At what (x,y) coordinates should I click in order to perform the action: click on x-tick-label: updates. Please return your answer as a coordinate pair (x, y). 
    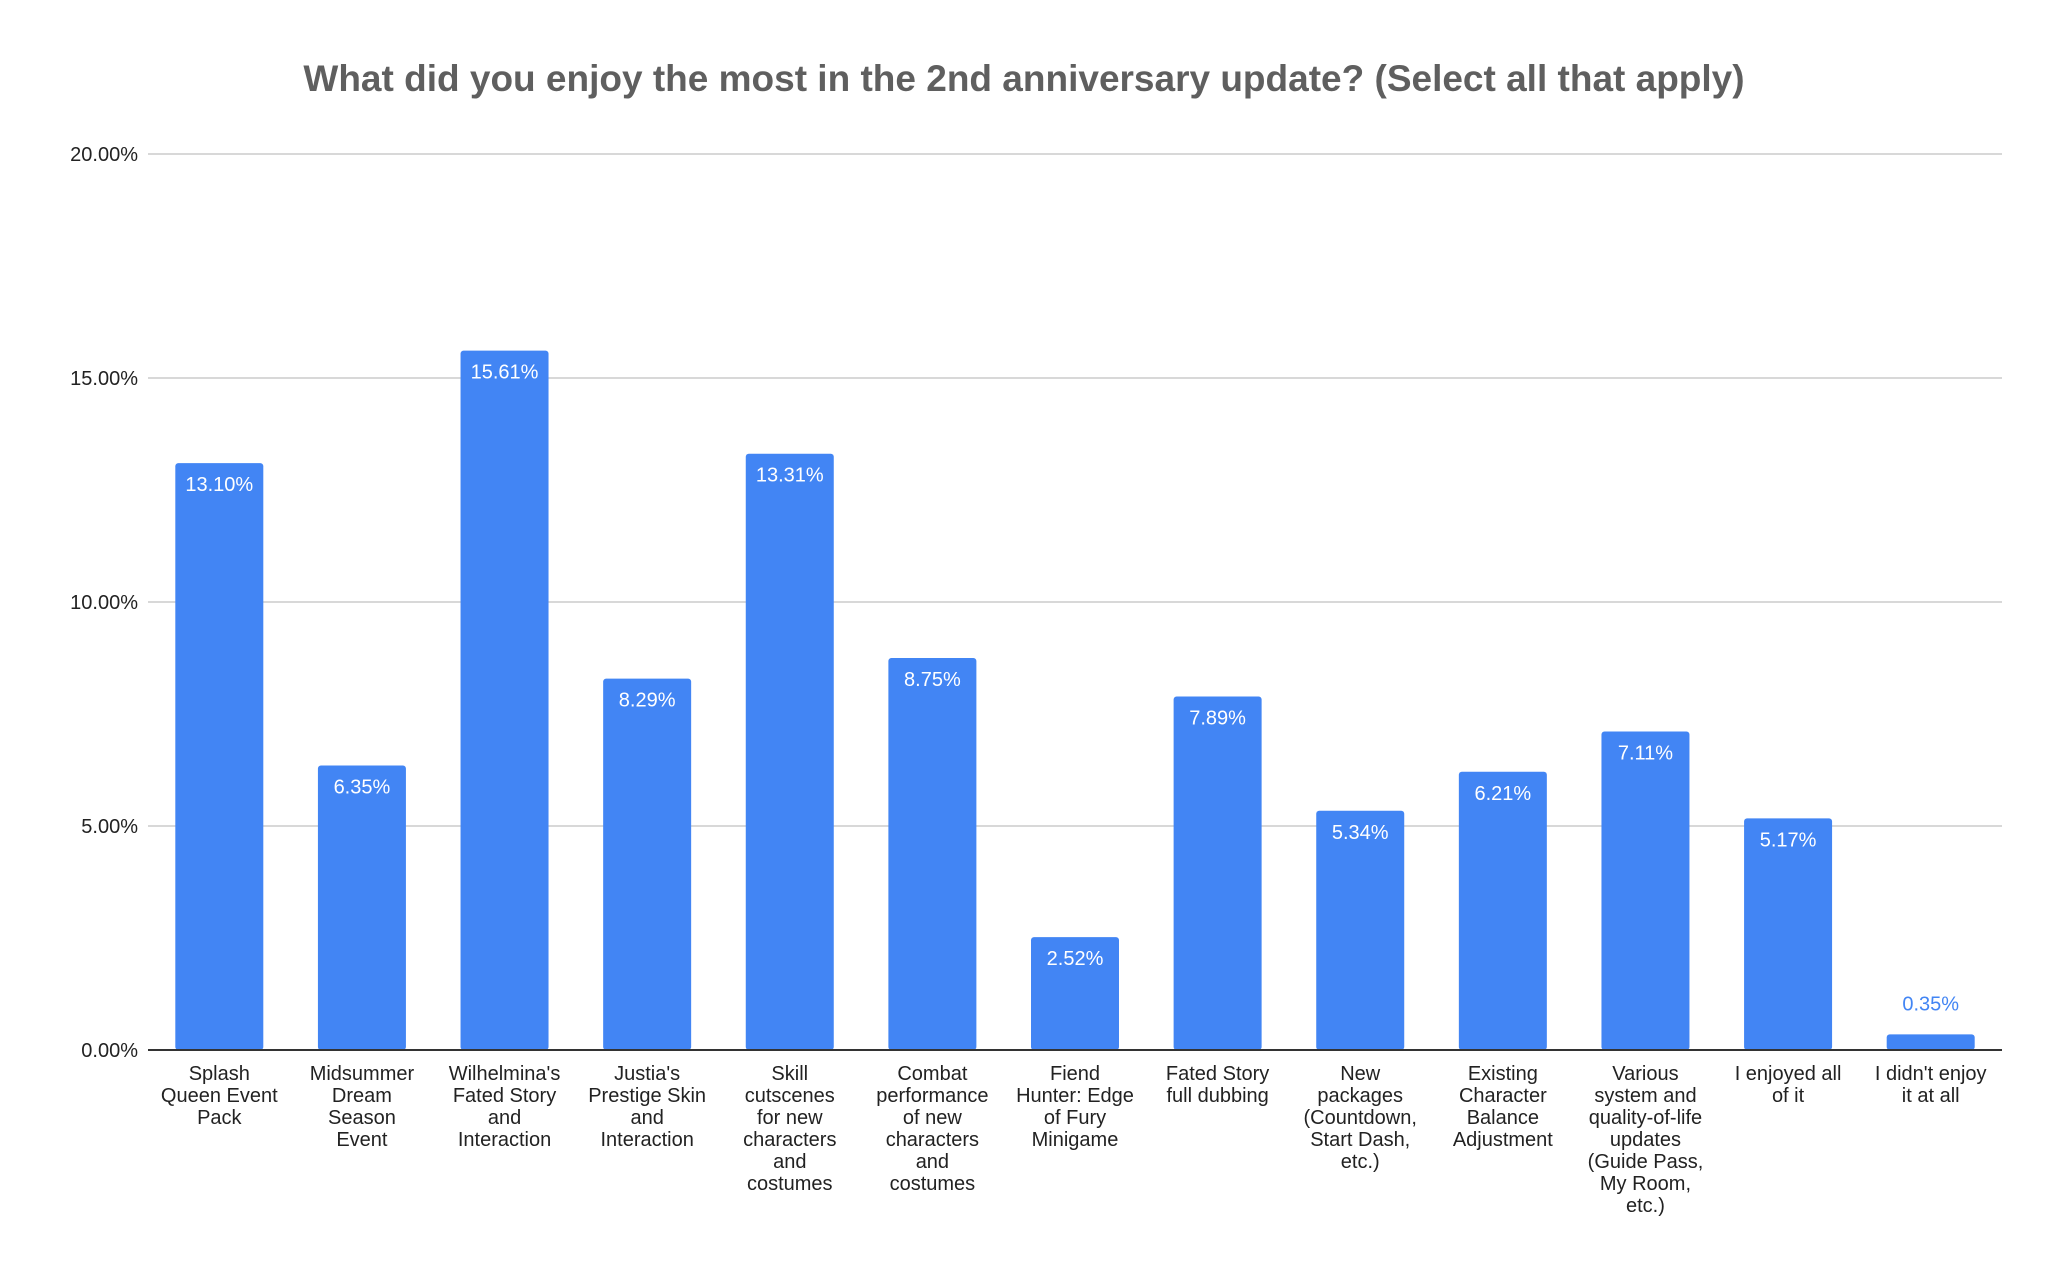
    Looking at the image, I should click on (1645, 1140).